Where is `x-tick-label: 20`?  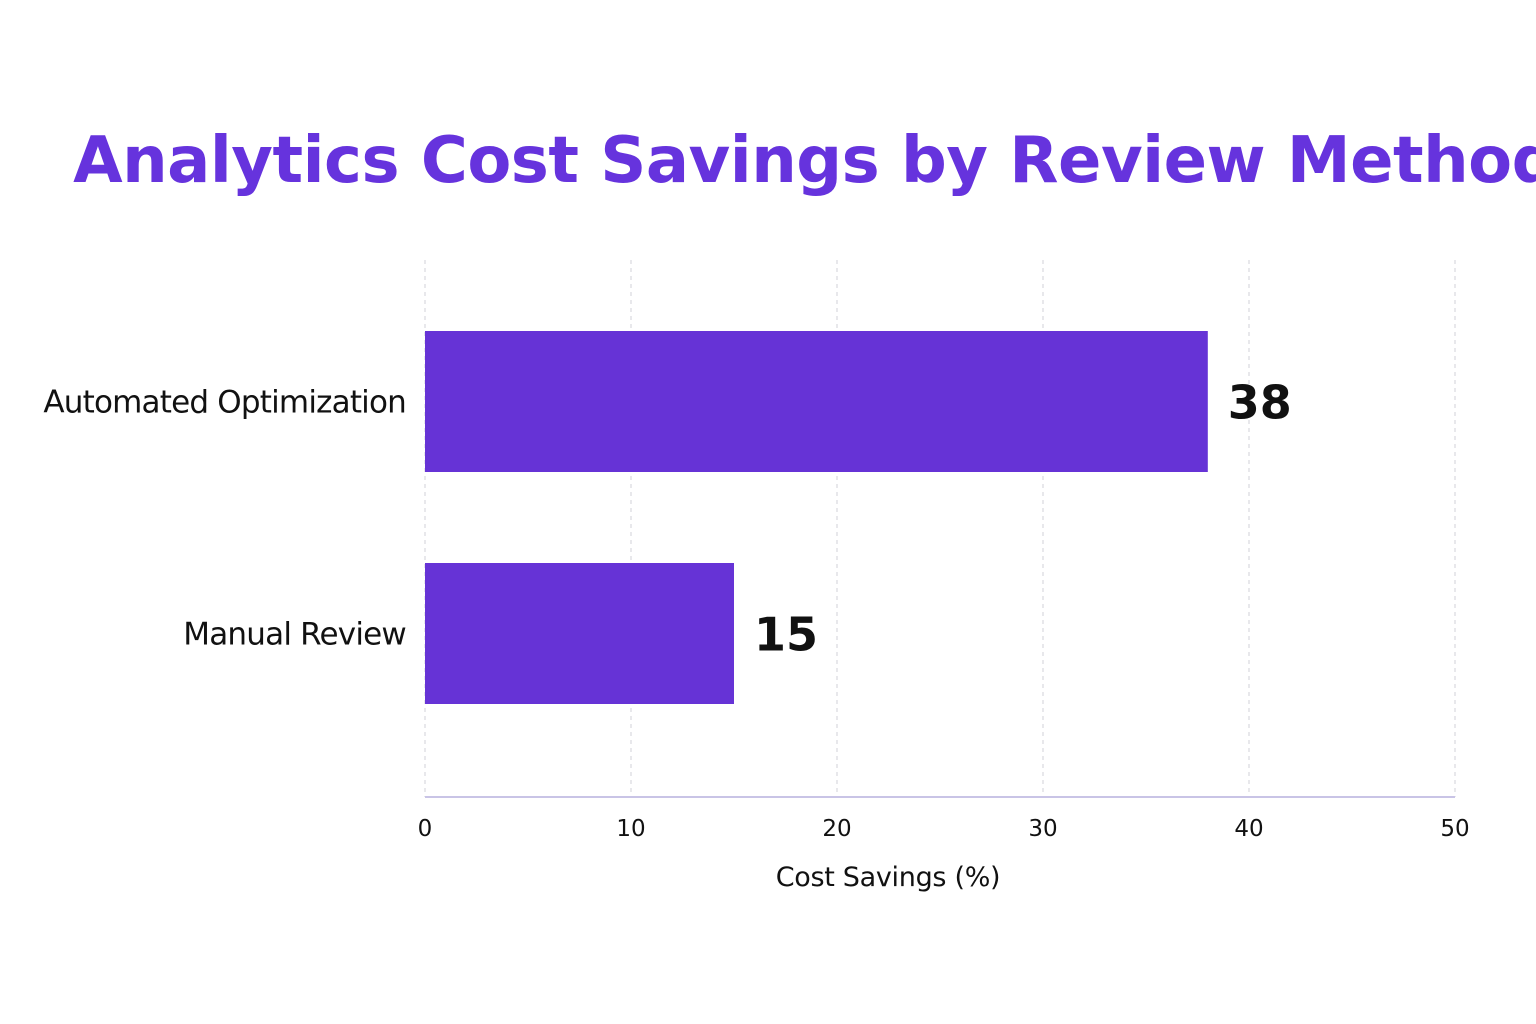 x-tick-label: 20 is located at coordinates (836, 829).